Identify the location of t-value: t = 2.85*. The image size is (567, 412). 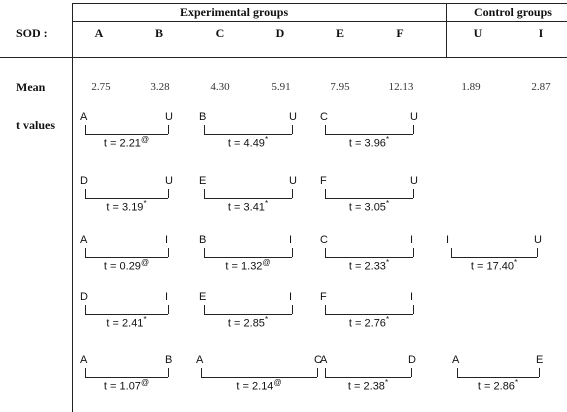
(248, 322).